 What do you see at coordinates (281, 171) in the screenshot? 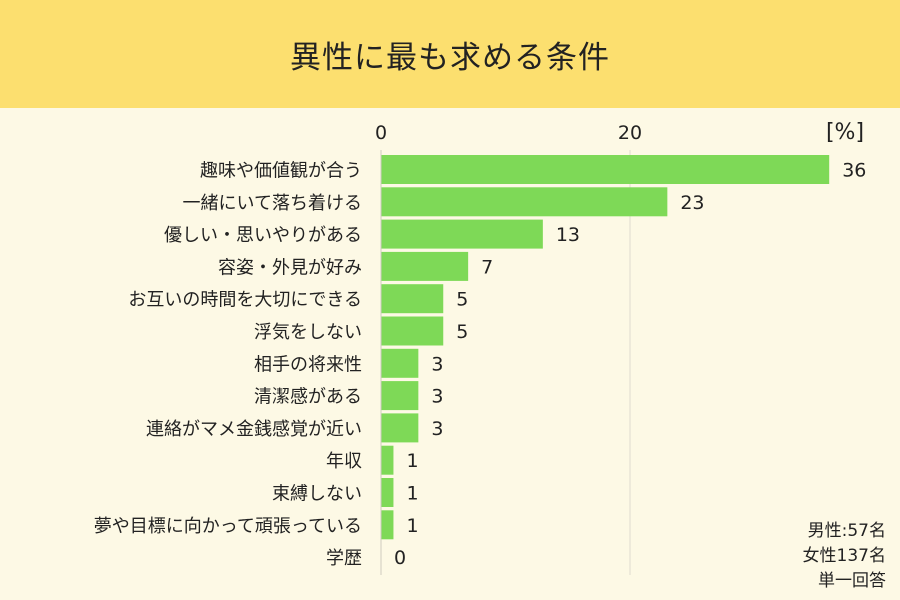
I see `category-label: 趣味や価値観が合う` at bounding box center [281, 171].